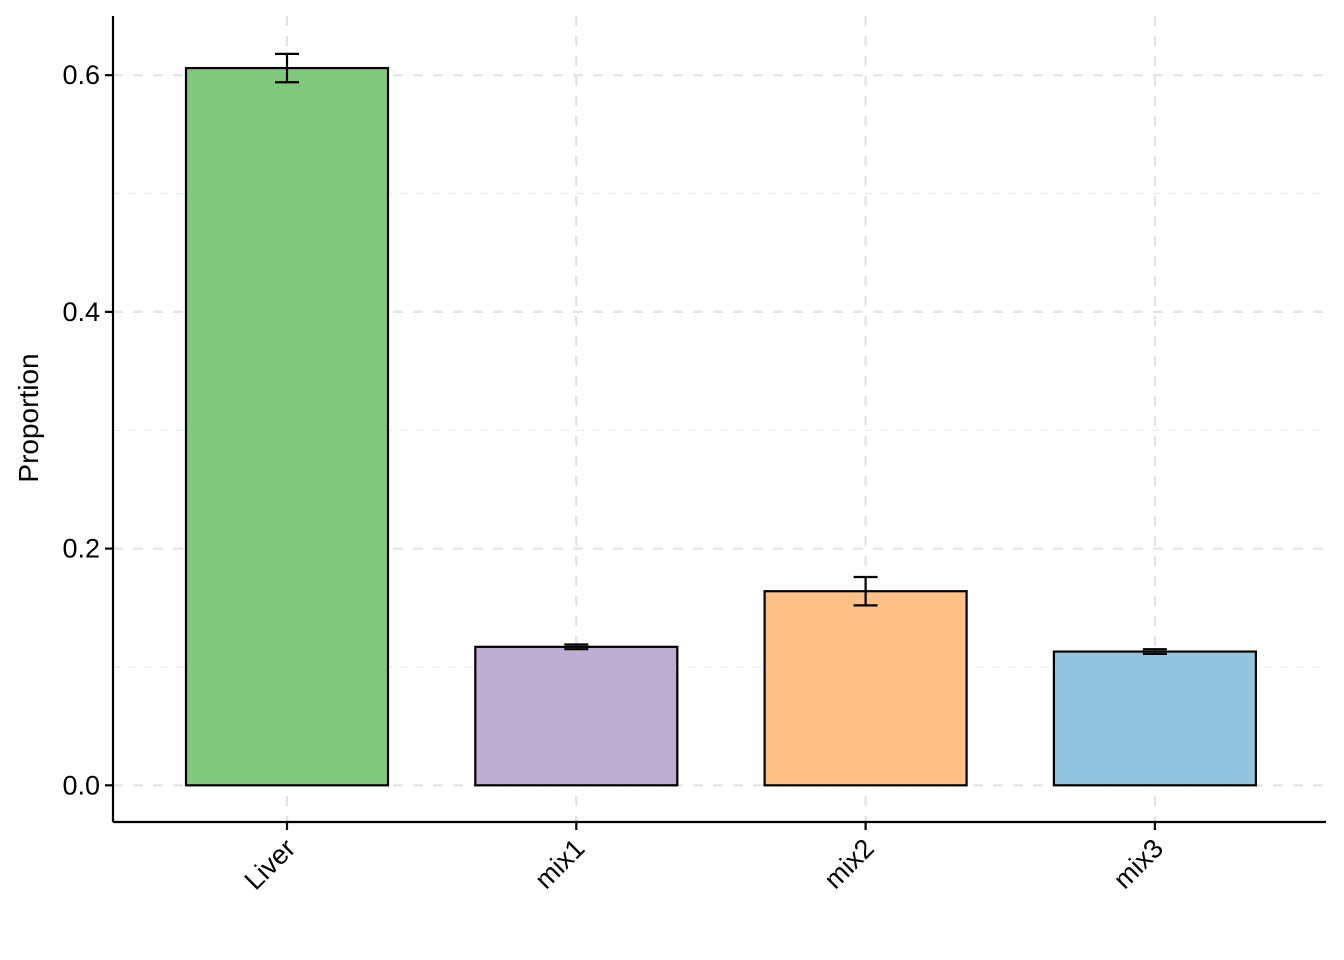 This screenshot has height=960, width=1344. What do you see at coordinates (287, 68) in the screenshot?
I see `error-bar-liver` at bounding box center [287, 68].